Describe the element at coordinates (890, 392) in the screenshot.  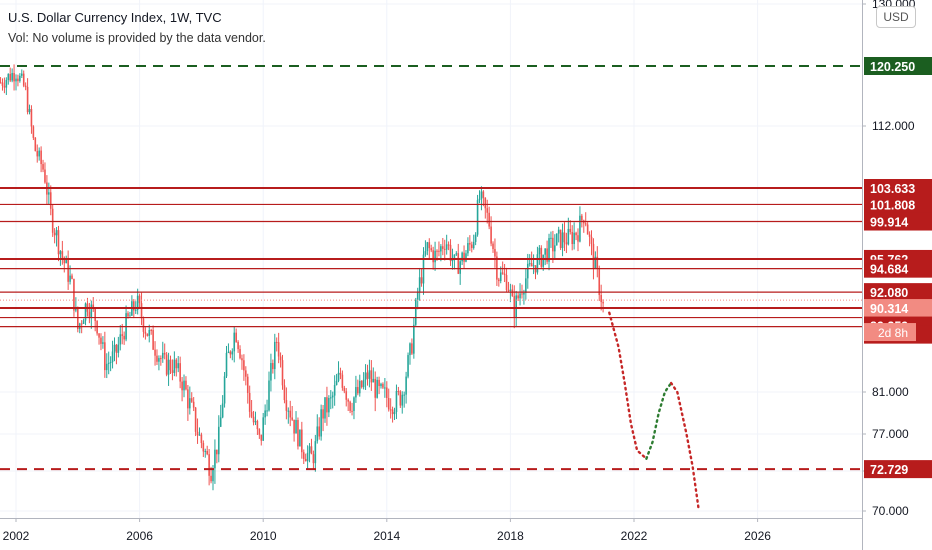
I see `y-tick-label: 81.000` at that location.